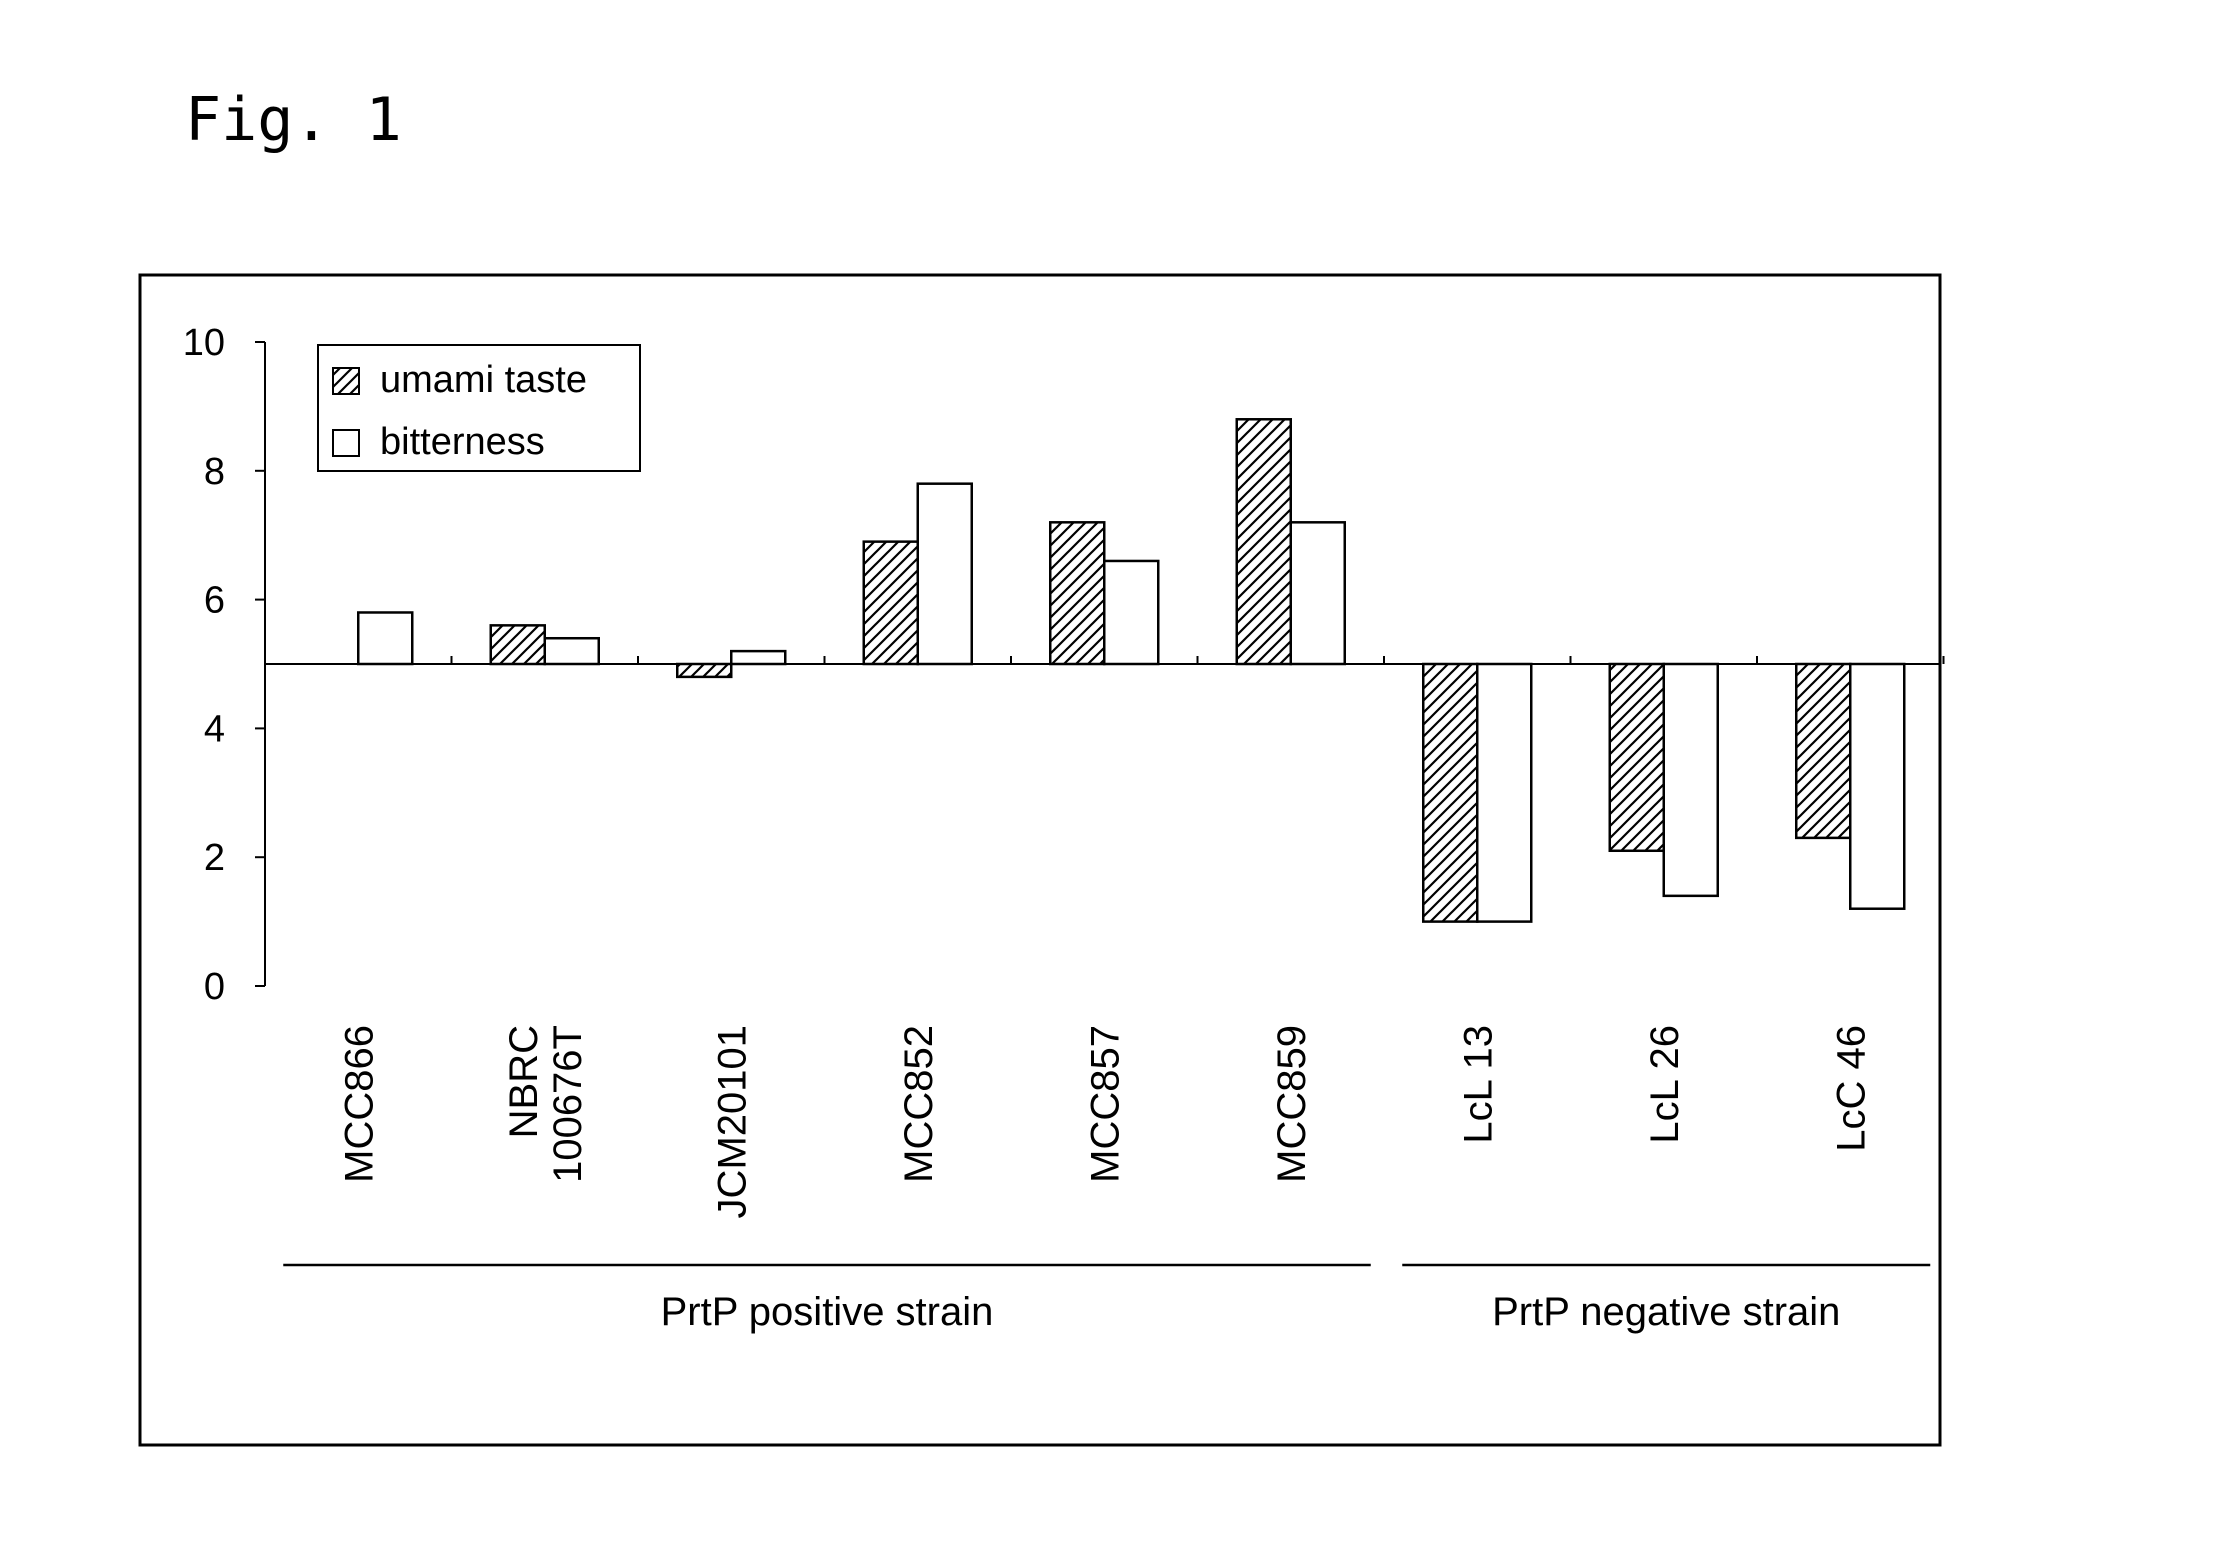  I want to click on group-brackets: PrtP positive strain PrtP negative strain, so click(1106, 1299).